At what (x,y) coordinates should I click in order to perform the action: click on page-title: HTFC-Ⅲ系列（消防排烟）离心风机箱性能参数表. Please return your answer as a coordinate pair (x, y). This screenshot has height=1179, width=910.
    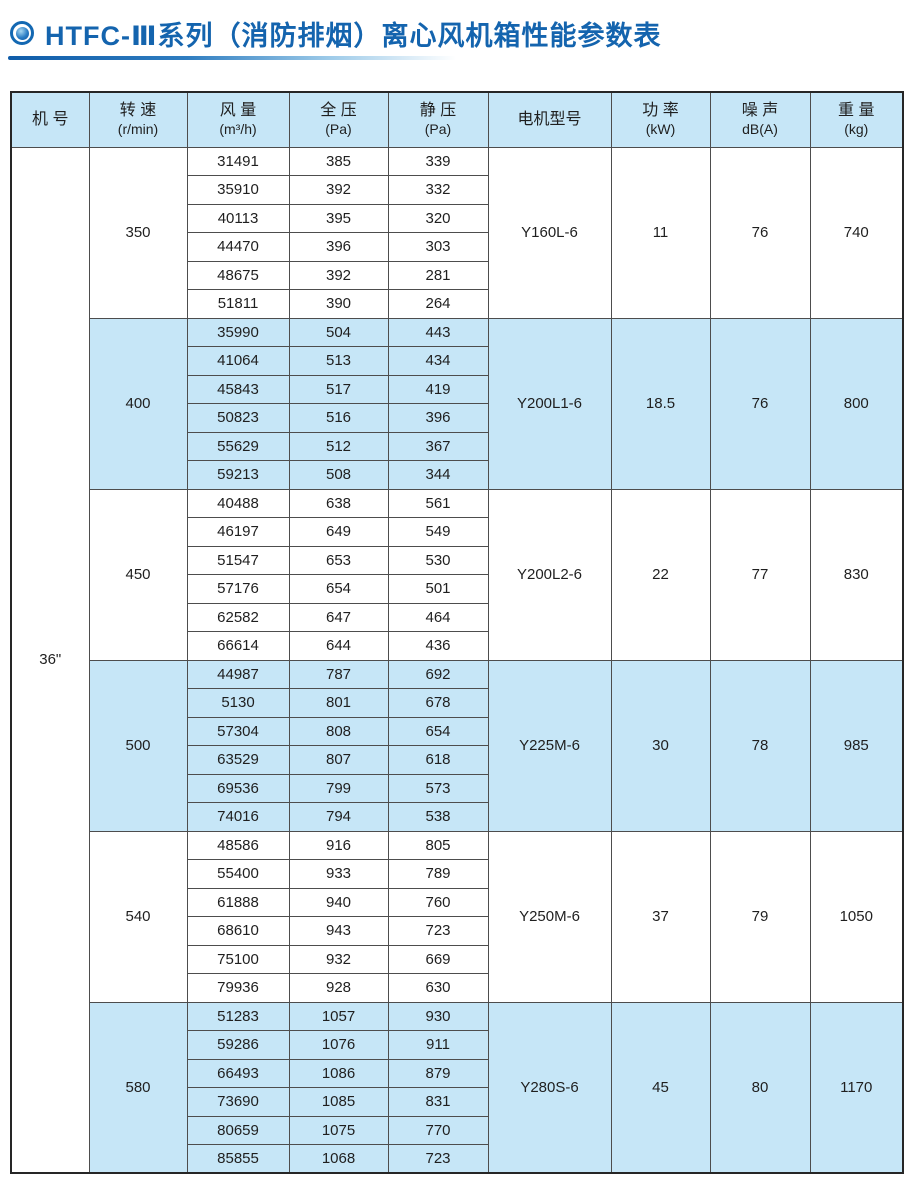
    Looking at the image, I should click on (353, 35).